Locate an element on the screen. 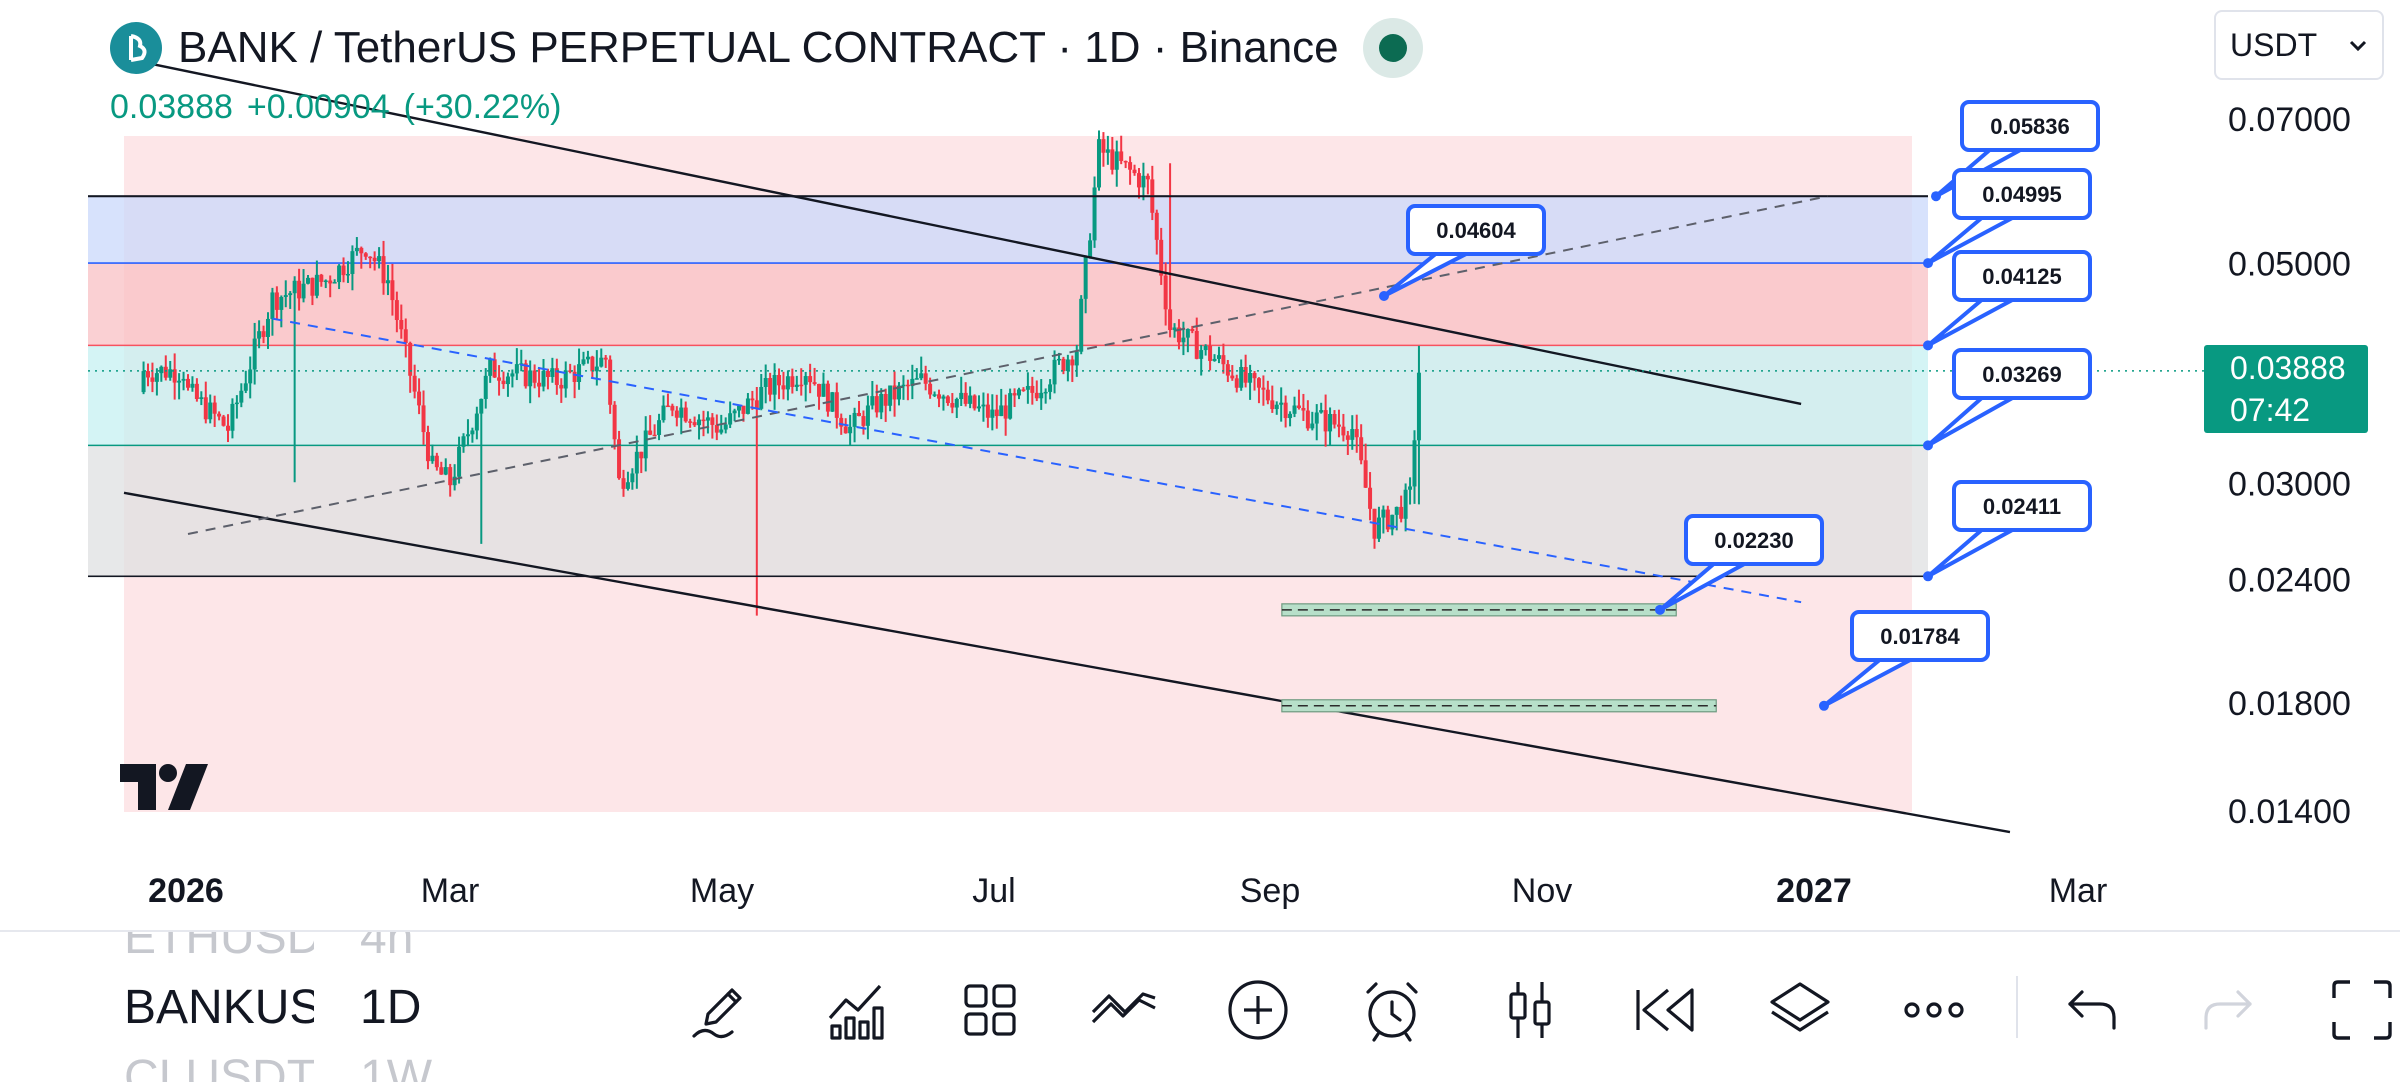 The width and height of the screenshot is (2400, 1082). layers-button is located at coordinates (1800, 1010).